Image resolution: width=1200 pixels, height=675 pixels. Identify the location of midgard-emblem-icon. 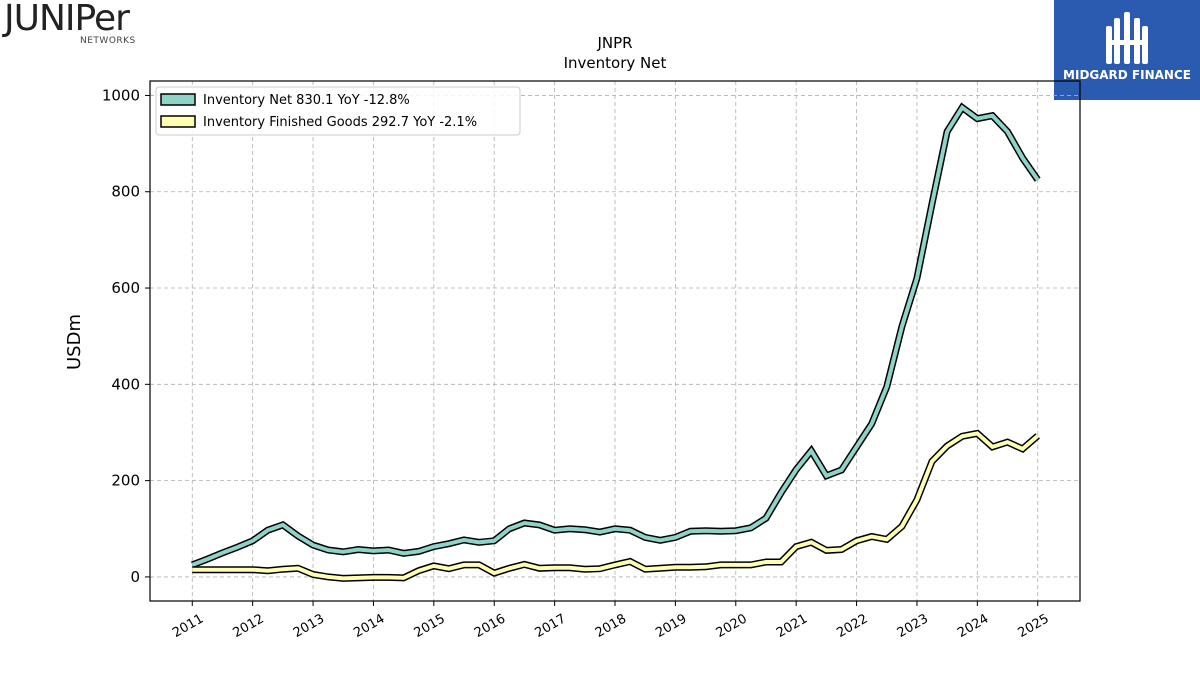
(1127, 38).